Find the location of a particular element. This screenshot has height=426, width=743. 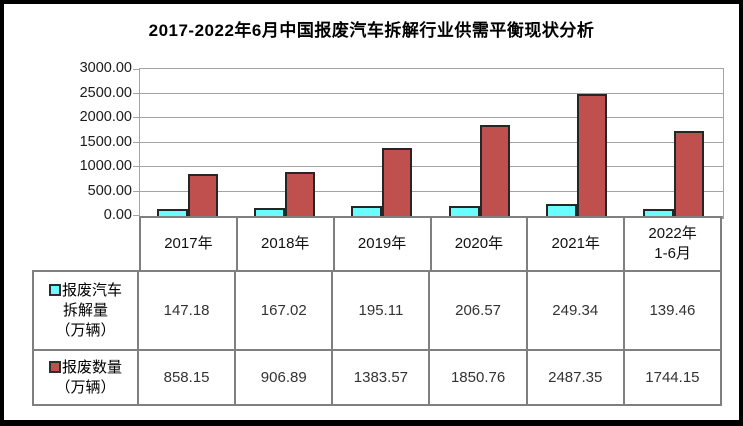

category-cell: 2022年 1-6月 is located at coordinates (672, 244).